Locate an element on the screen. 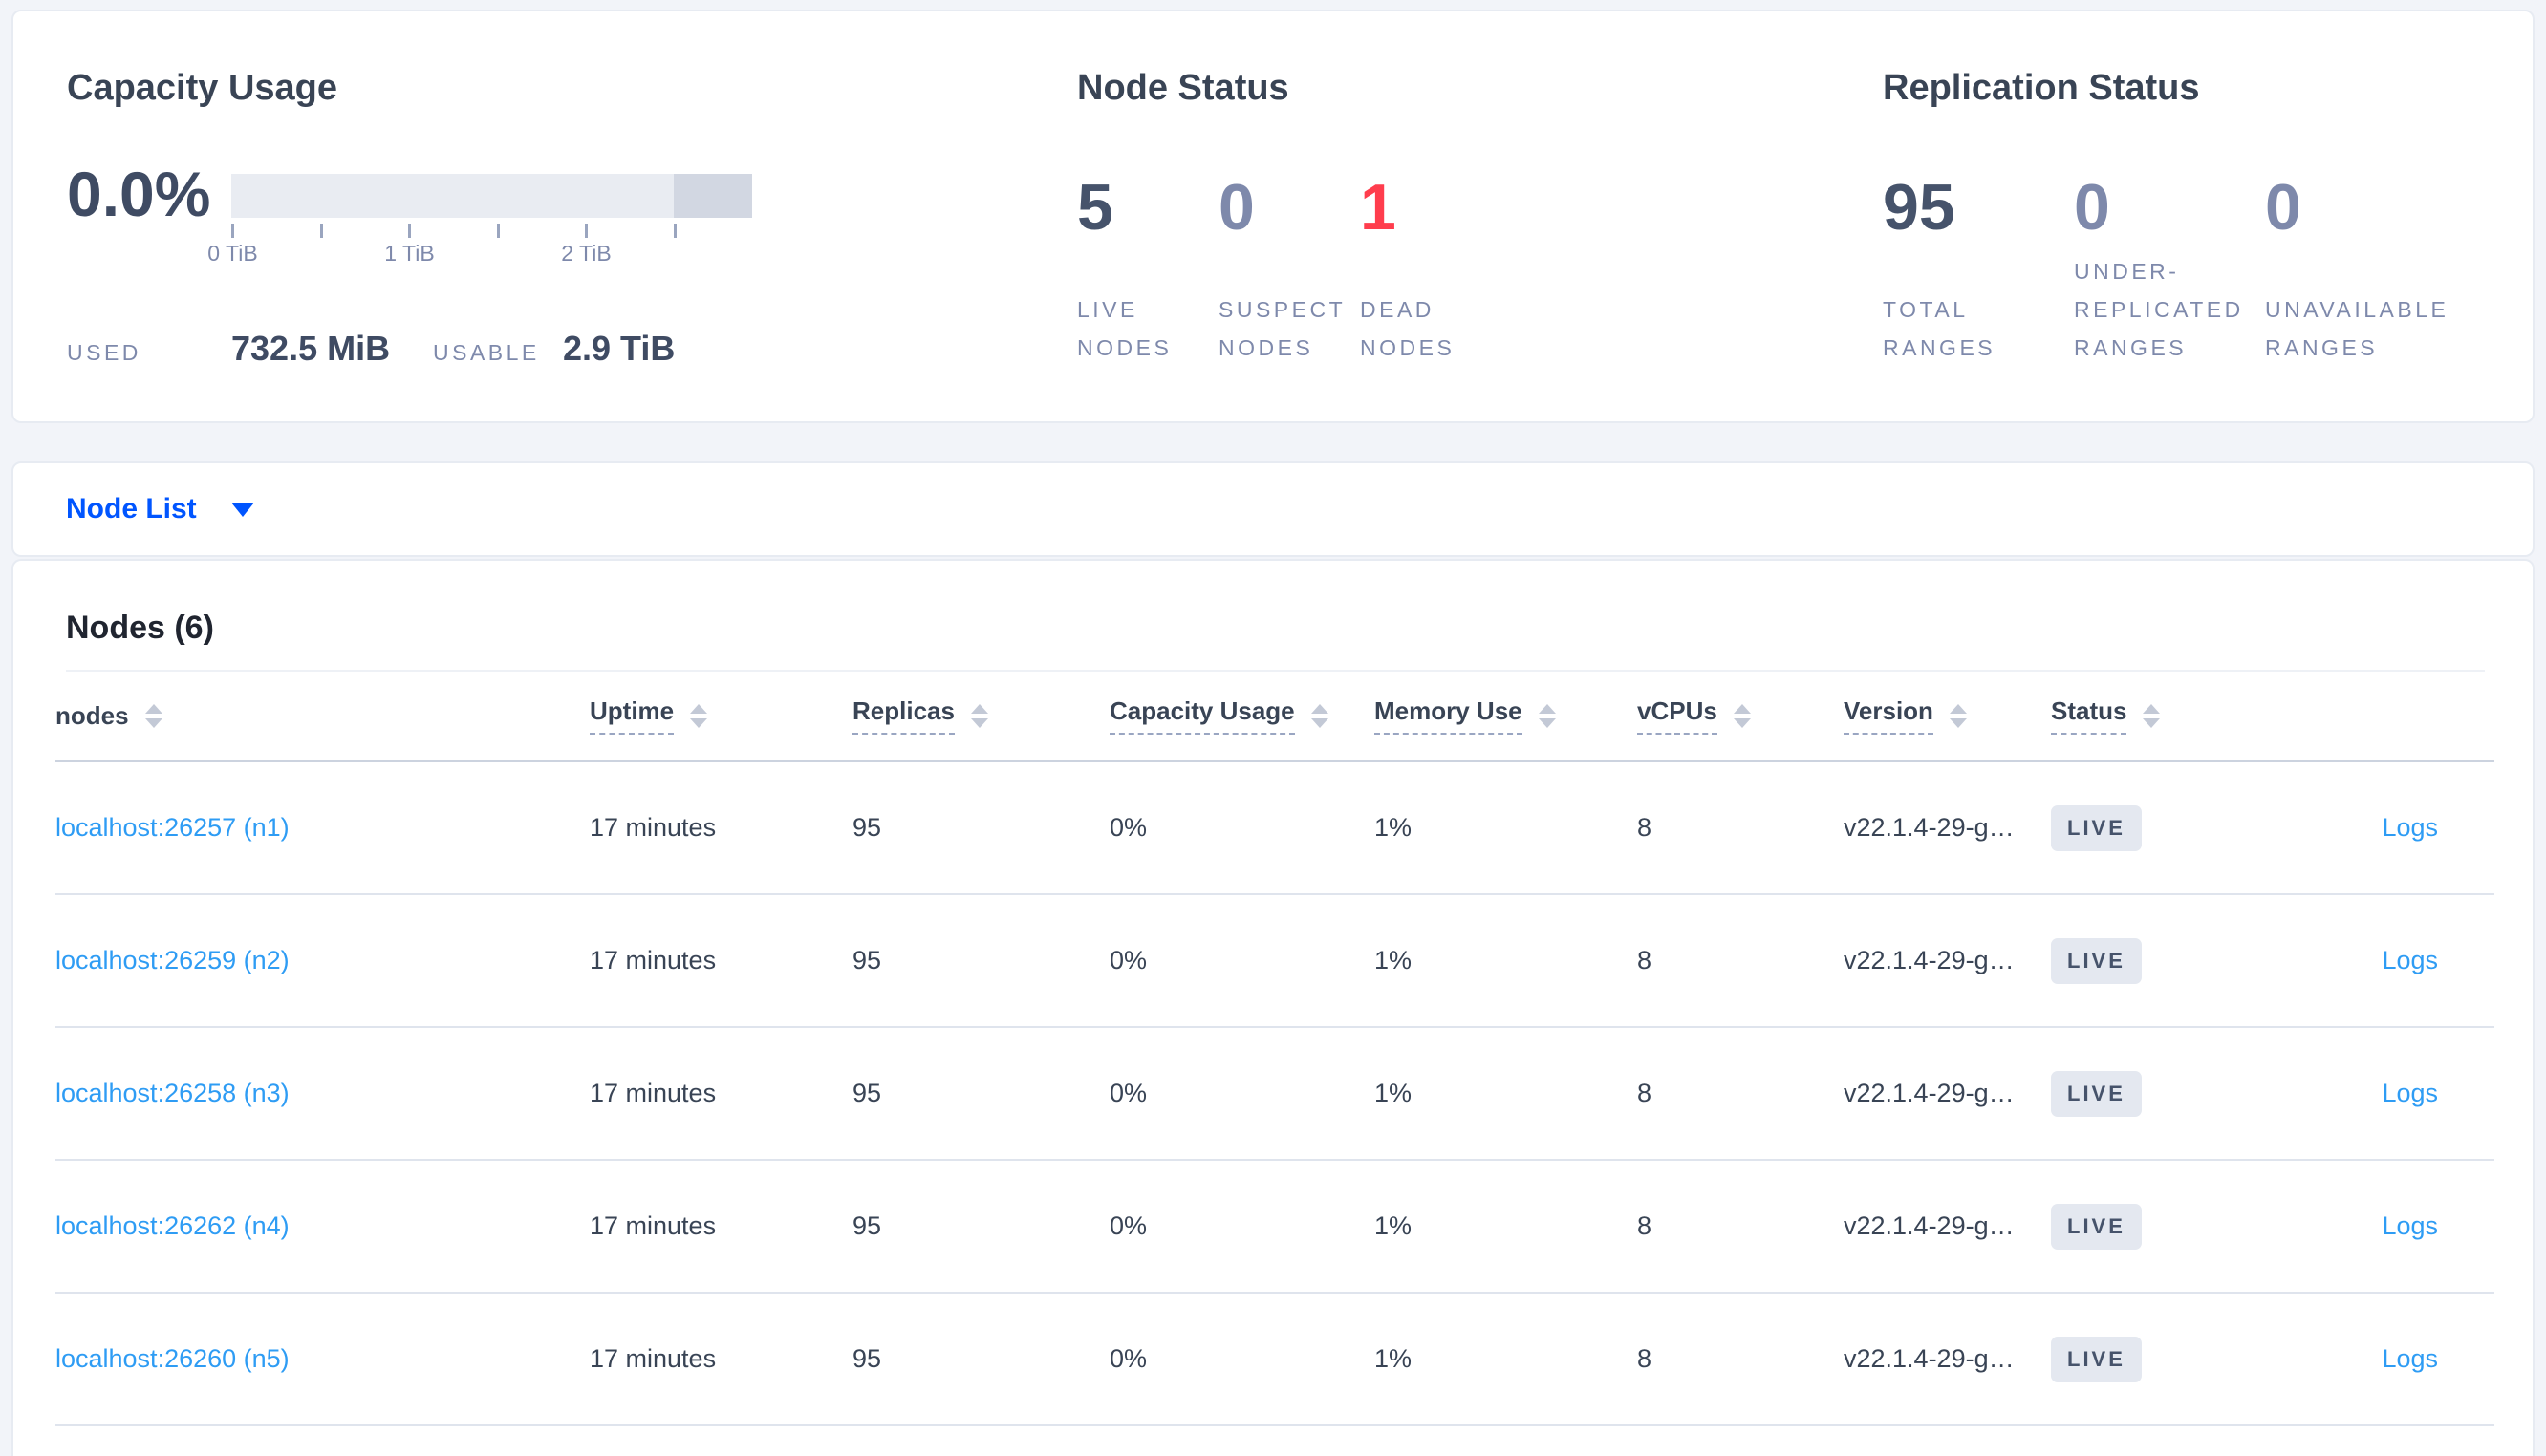 The image size is (2546, 1456). replication-stat-total-ranges: 95 TOTAL RANGES is located at coordinates (1978, 270).